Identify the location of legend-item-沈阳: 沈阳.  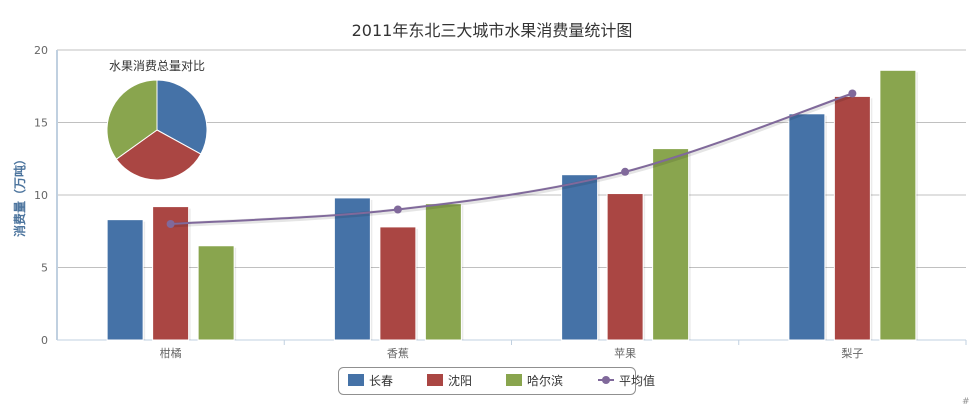
(449, 380).